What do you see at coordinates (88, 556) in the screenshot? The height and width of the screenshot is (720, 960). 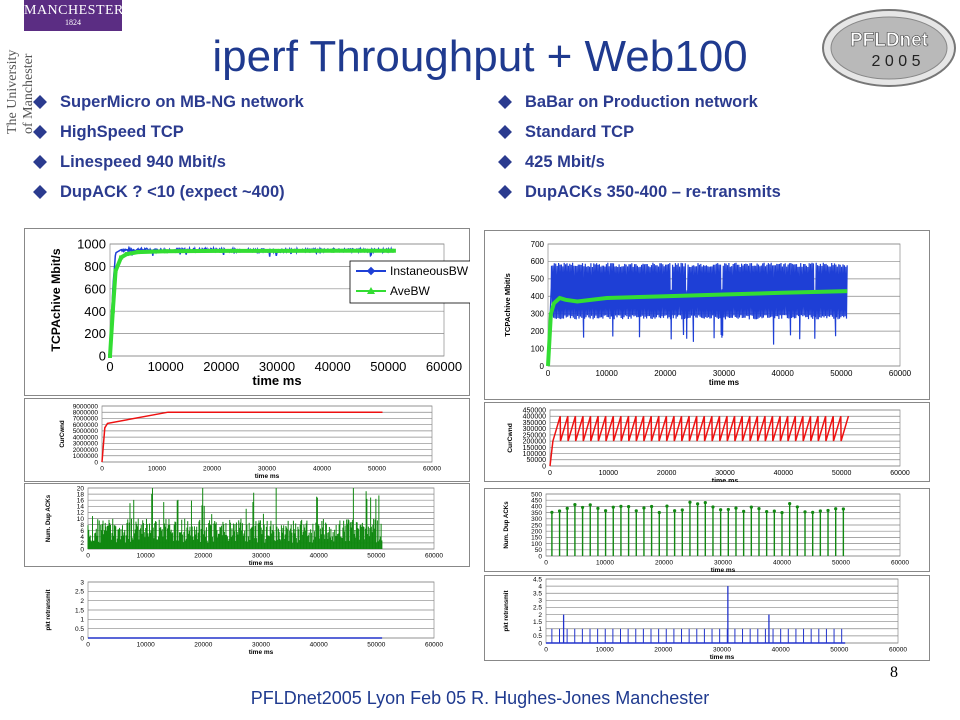 I see `x-tick-label: 0` at bounding box center [88, 556].